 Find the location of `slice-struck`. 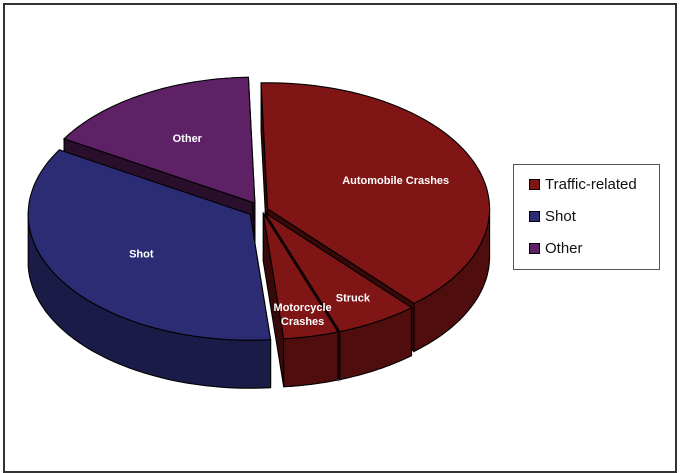

slice-struck is located at coordinates (338, 272).